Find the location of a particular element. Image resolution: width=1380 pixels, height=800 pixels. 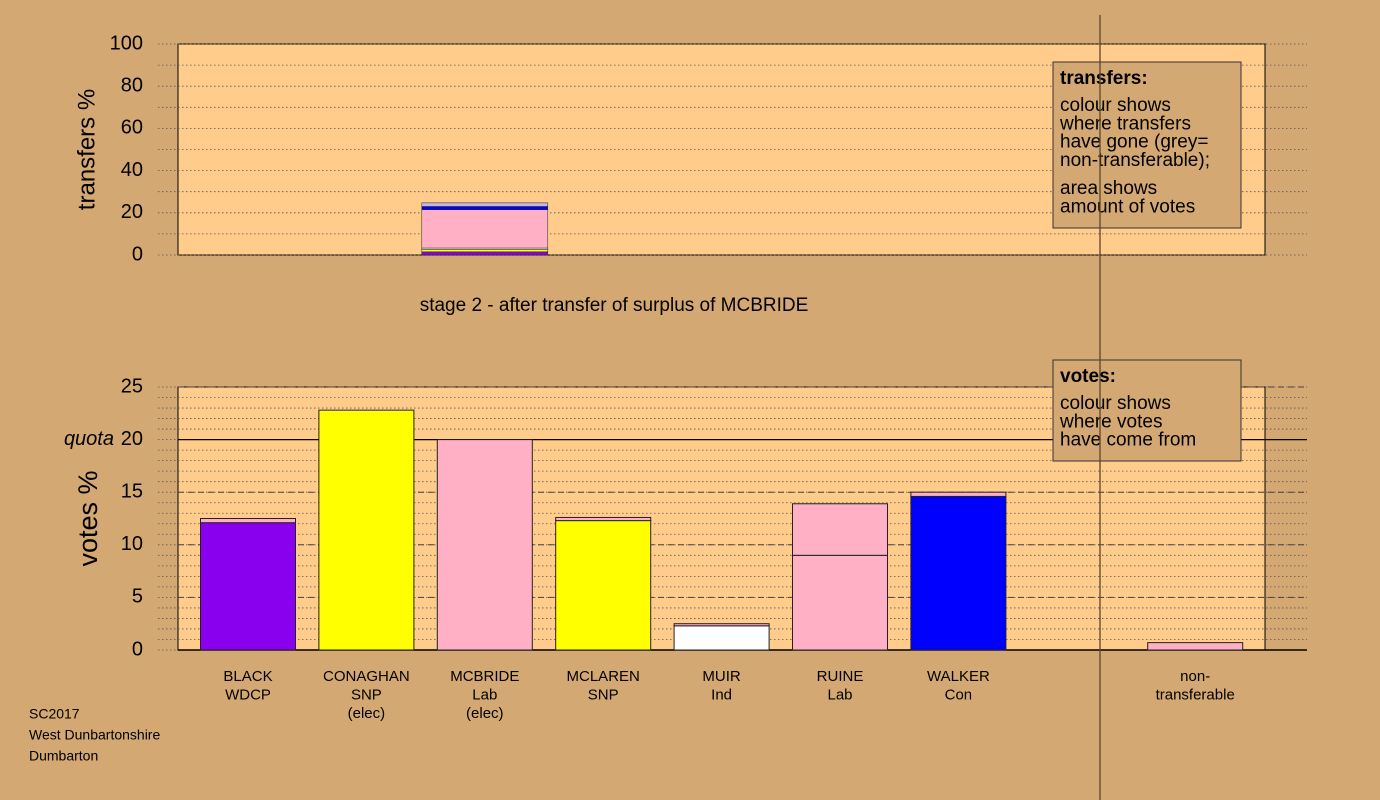

x-tick-label: Con is located at coordinates (959, 694).